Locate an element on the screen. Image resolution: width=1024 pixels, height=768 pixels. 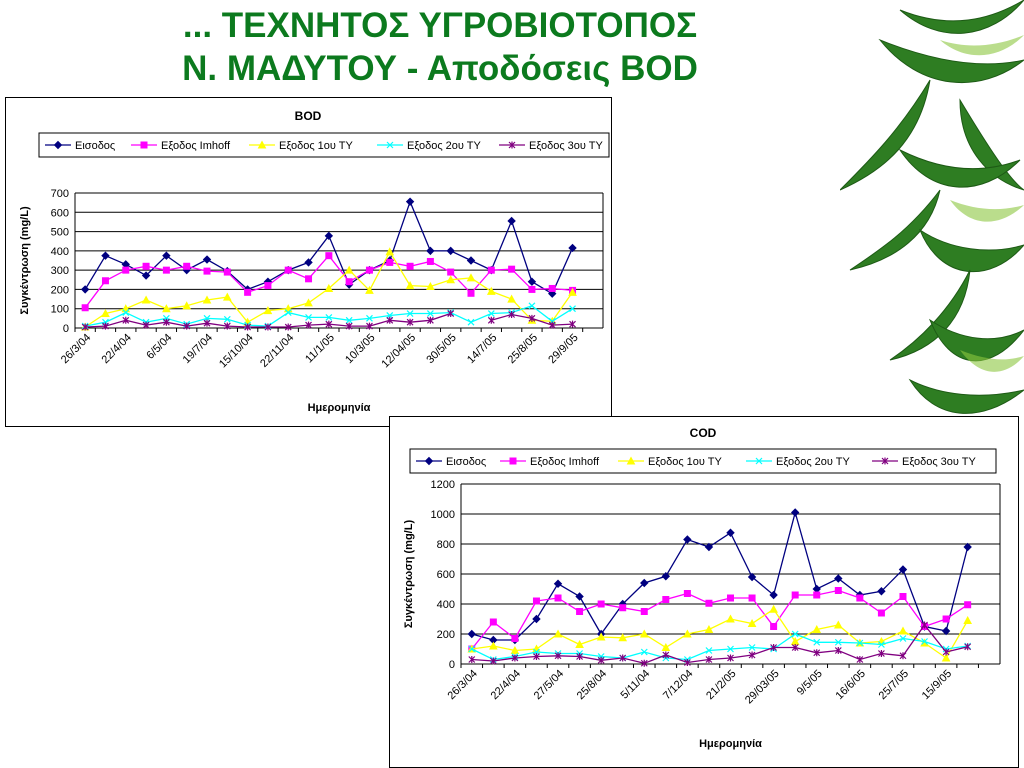
slide-title-line2: Ν. ΜΑΔΥΤΟΥ - Αποδόσεις BOD is located at coordinates (440, 68).